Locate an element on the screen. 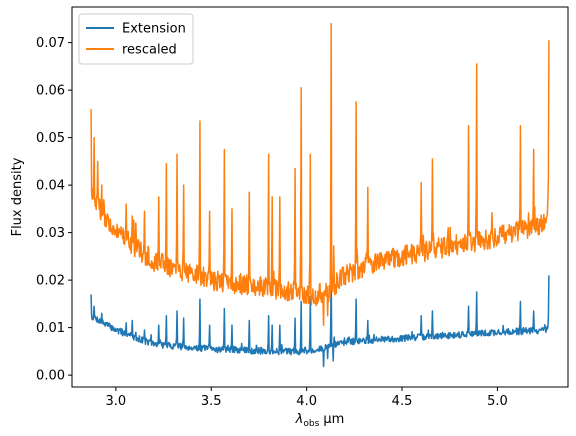 This screenshot has height=436, width=576. legend: Extension rescaled is located at coordinates (136, 39).